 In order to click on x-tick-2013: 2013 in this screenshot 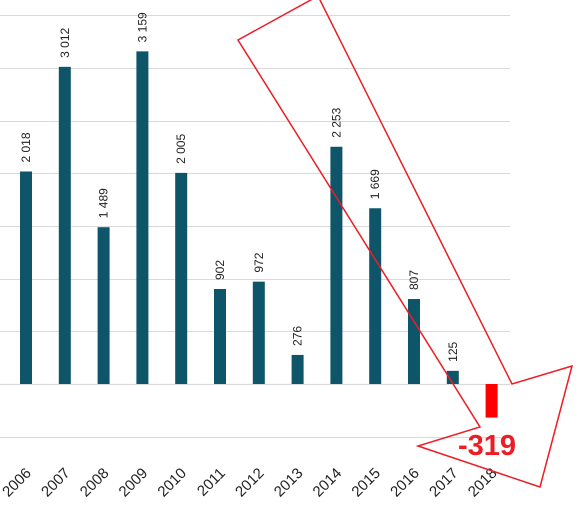, I will do `click(289, 483)`.